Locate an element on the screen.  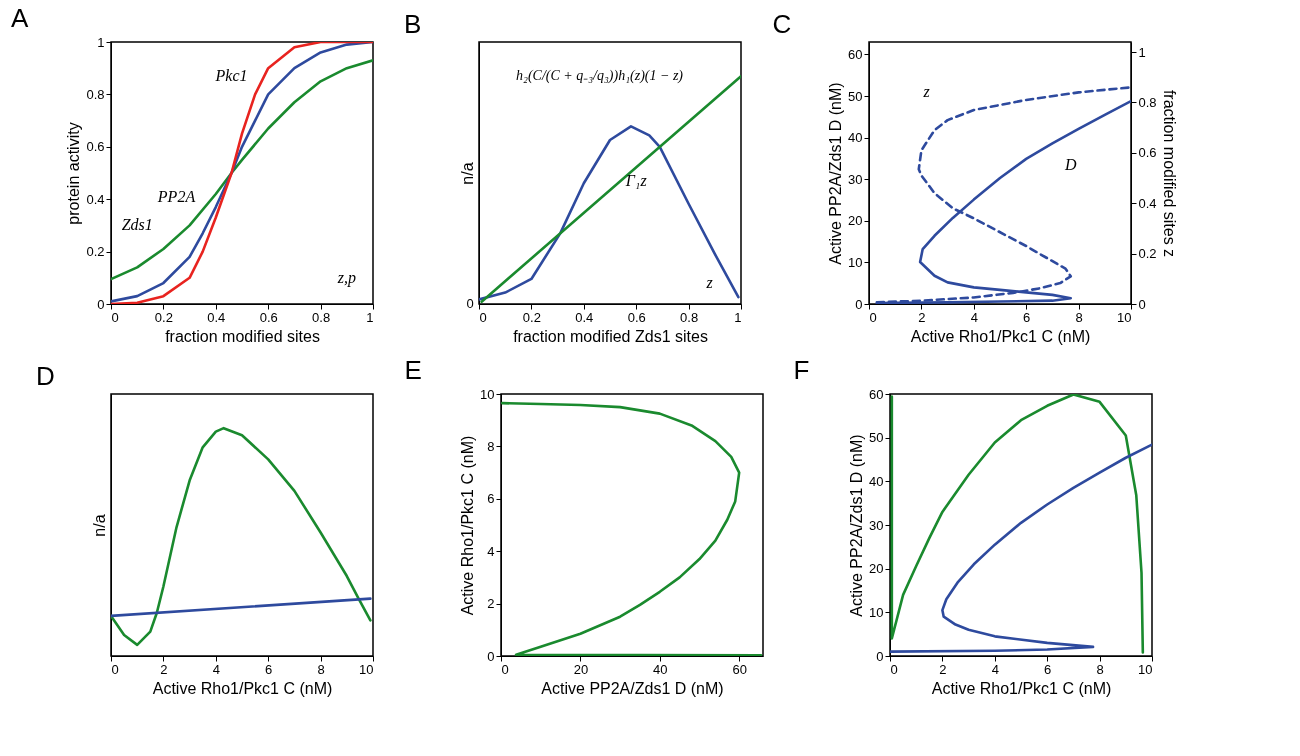
y-tick-label: 2 is located at coordinates (491, 604).